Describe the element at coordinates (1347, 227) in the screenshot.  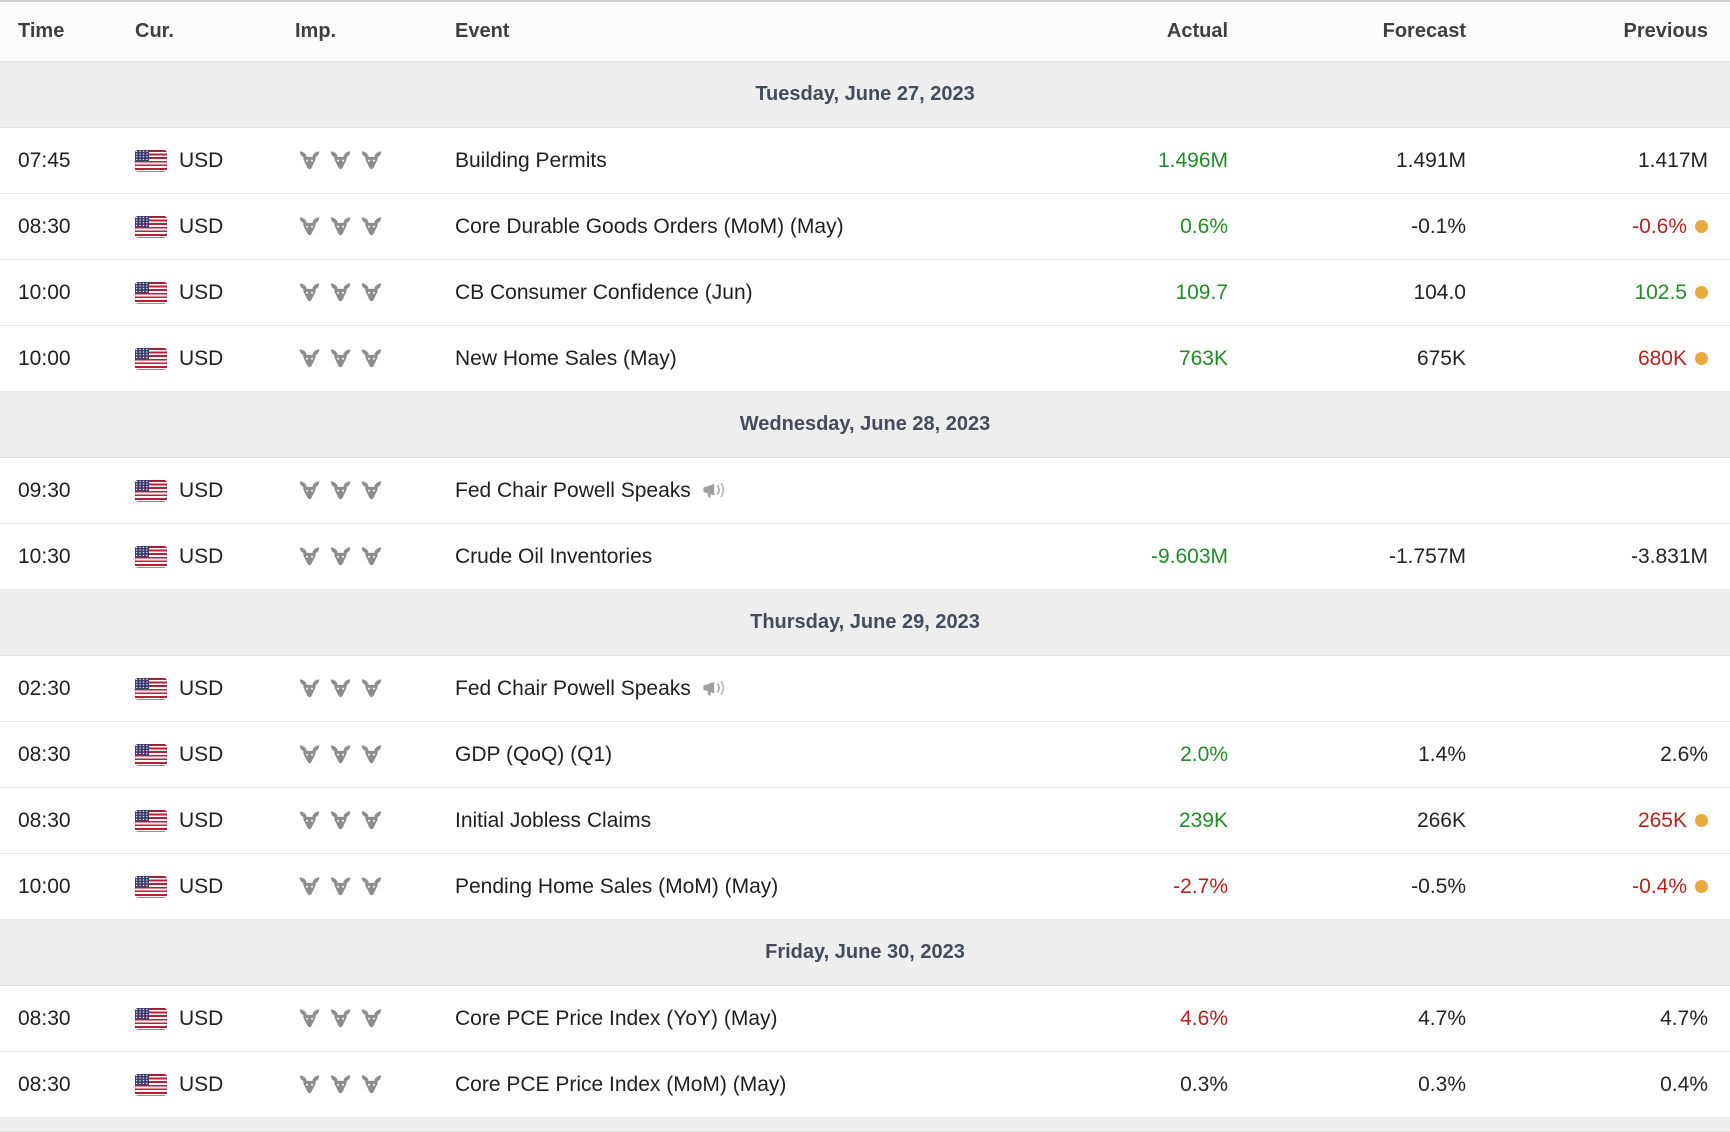
I see `forecast-value: -0.1%` at that location.